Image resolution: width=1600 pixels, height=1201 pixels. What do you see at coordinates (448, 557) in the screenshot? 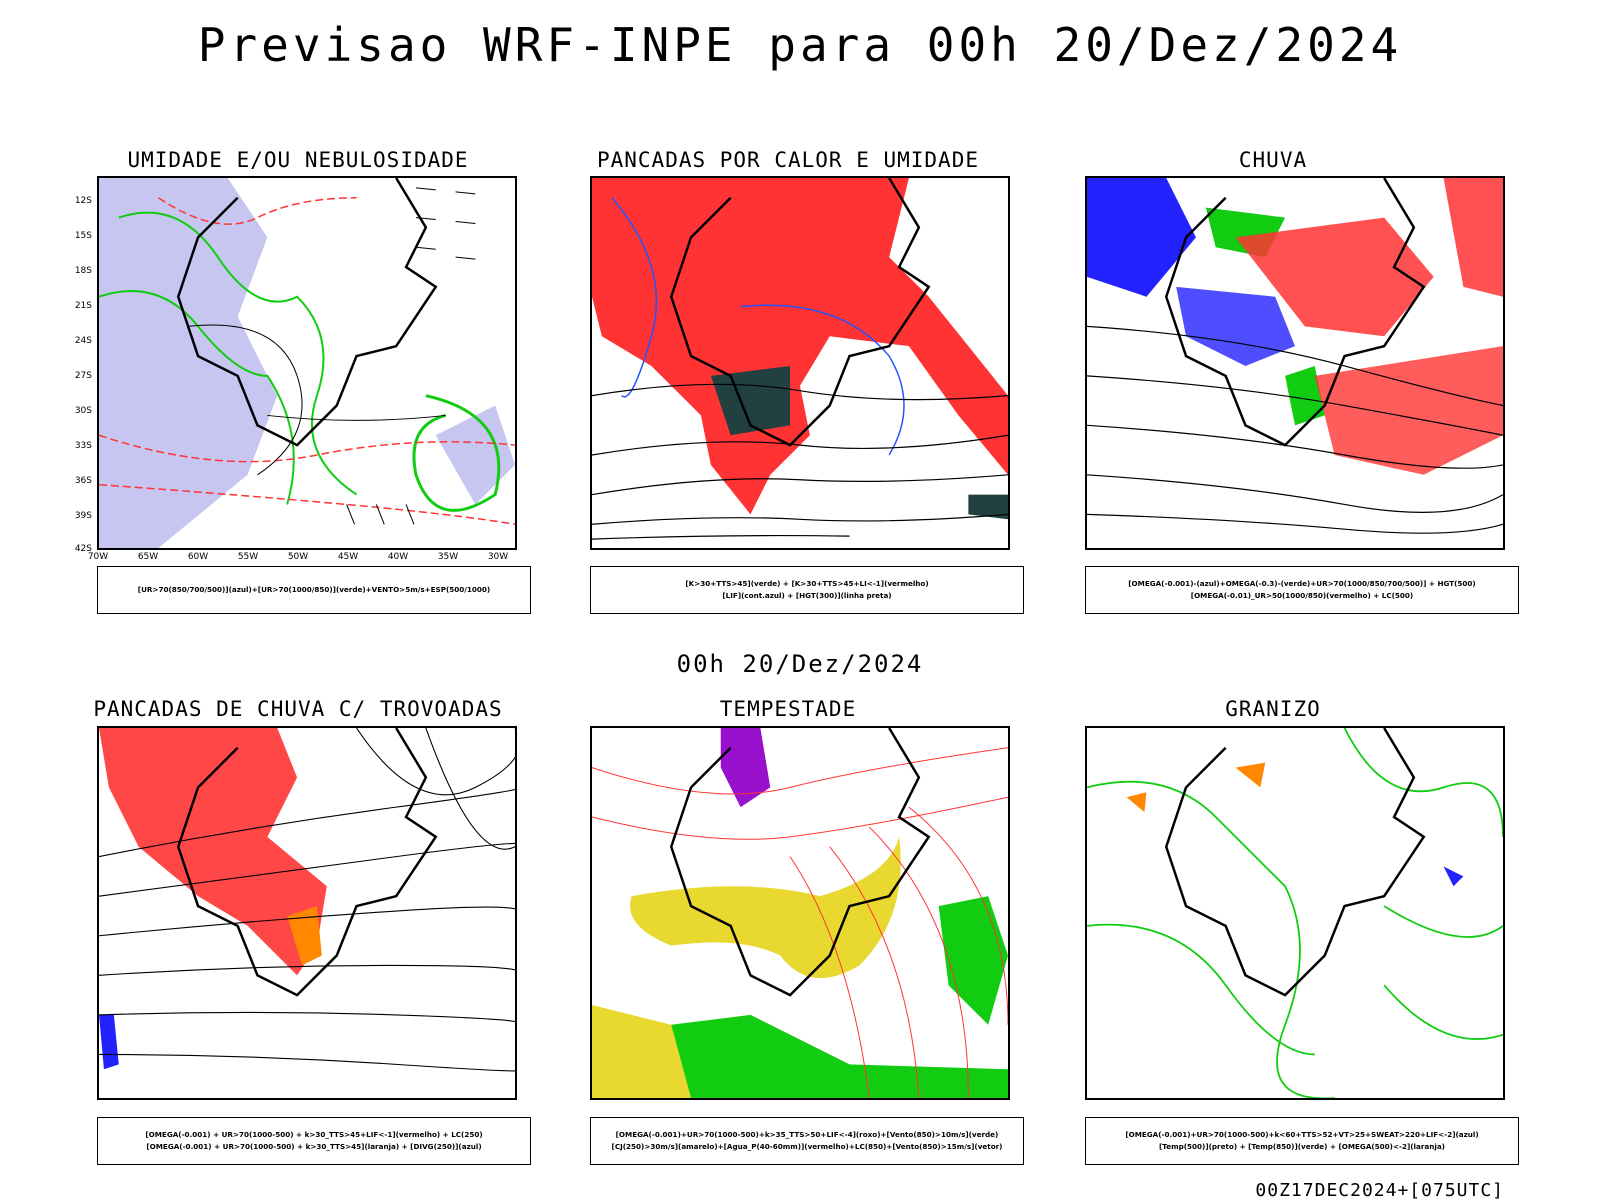
I see `lon-label: 35W` at bounding box center [448, 557].